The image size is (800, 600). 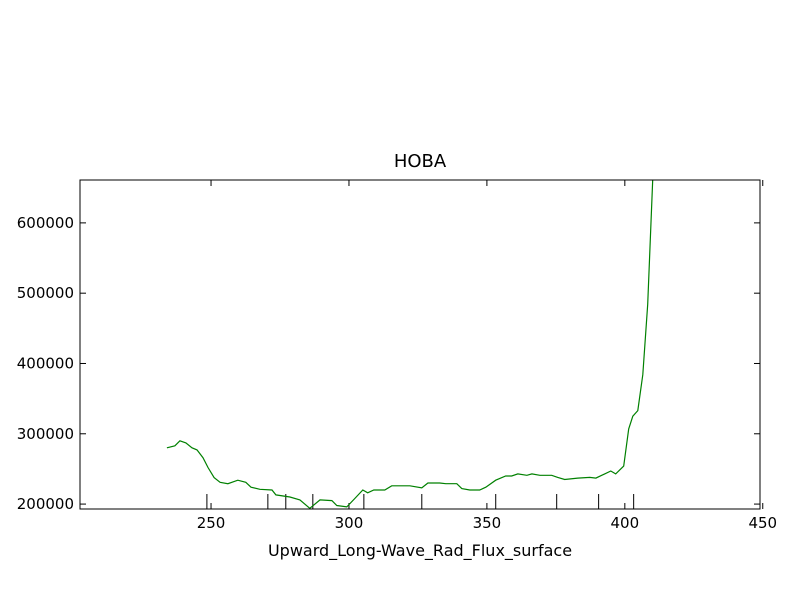 I want to click on x-tick-label: 350, so click(x=487, y=523).